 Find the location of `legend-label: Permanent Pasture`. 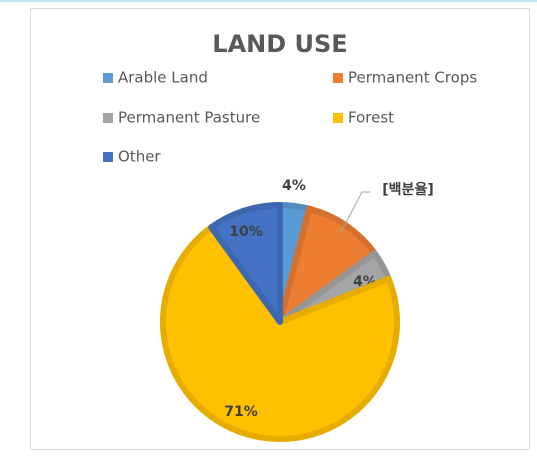

legend-label: Permanent Pasture is located at coordinates (189, 118).